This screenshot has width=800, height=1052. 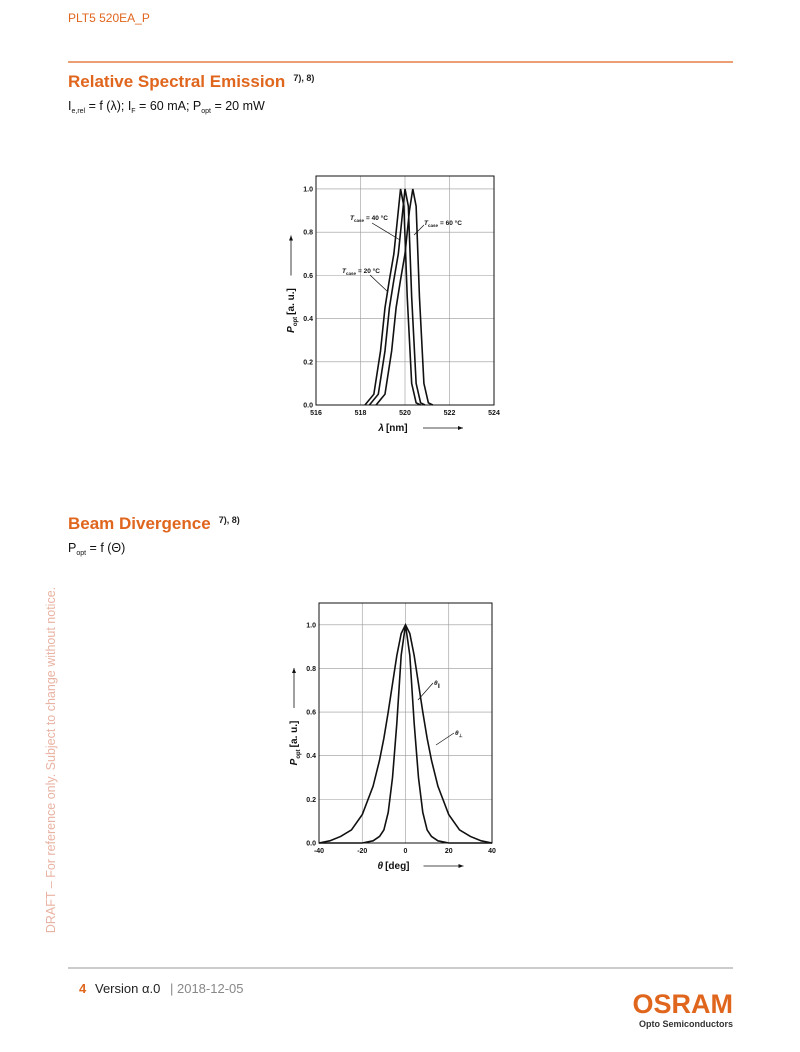 What do you see at coordinates (72, 548) in the screenshot?
I see `formula-text: P` at bounding box center [72, 548].